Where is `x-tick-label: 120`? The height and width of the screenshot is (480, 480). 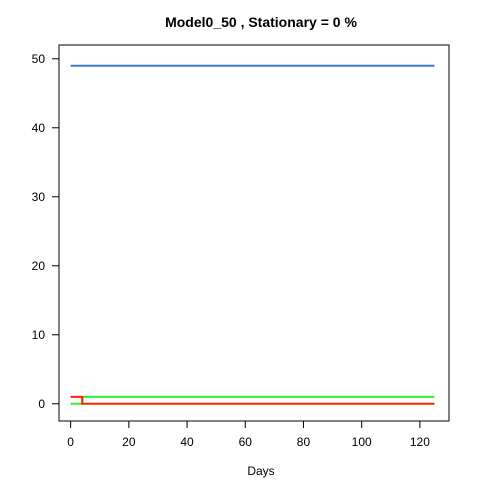
x-tick-label: 120 is located at coordinates (420, 442).